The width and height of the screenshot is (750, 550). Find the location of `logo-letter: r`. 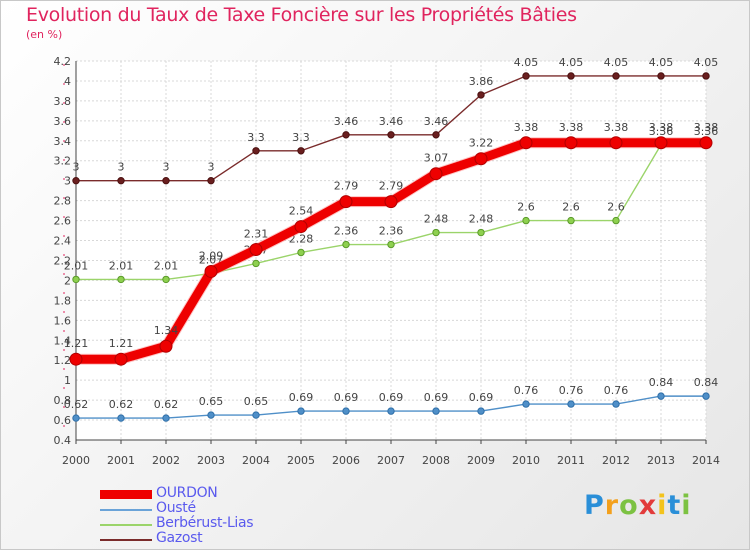

logo-letter: r is located at coordinates (612, 505).